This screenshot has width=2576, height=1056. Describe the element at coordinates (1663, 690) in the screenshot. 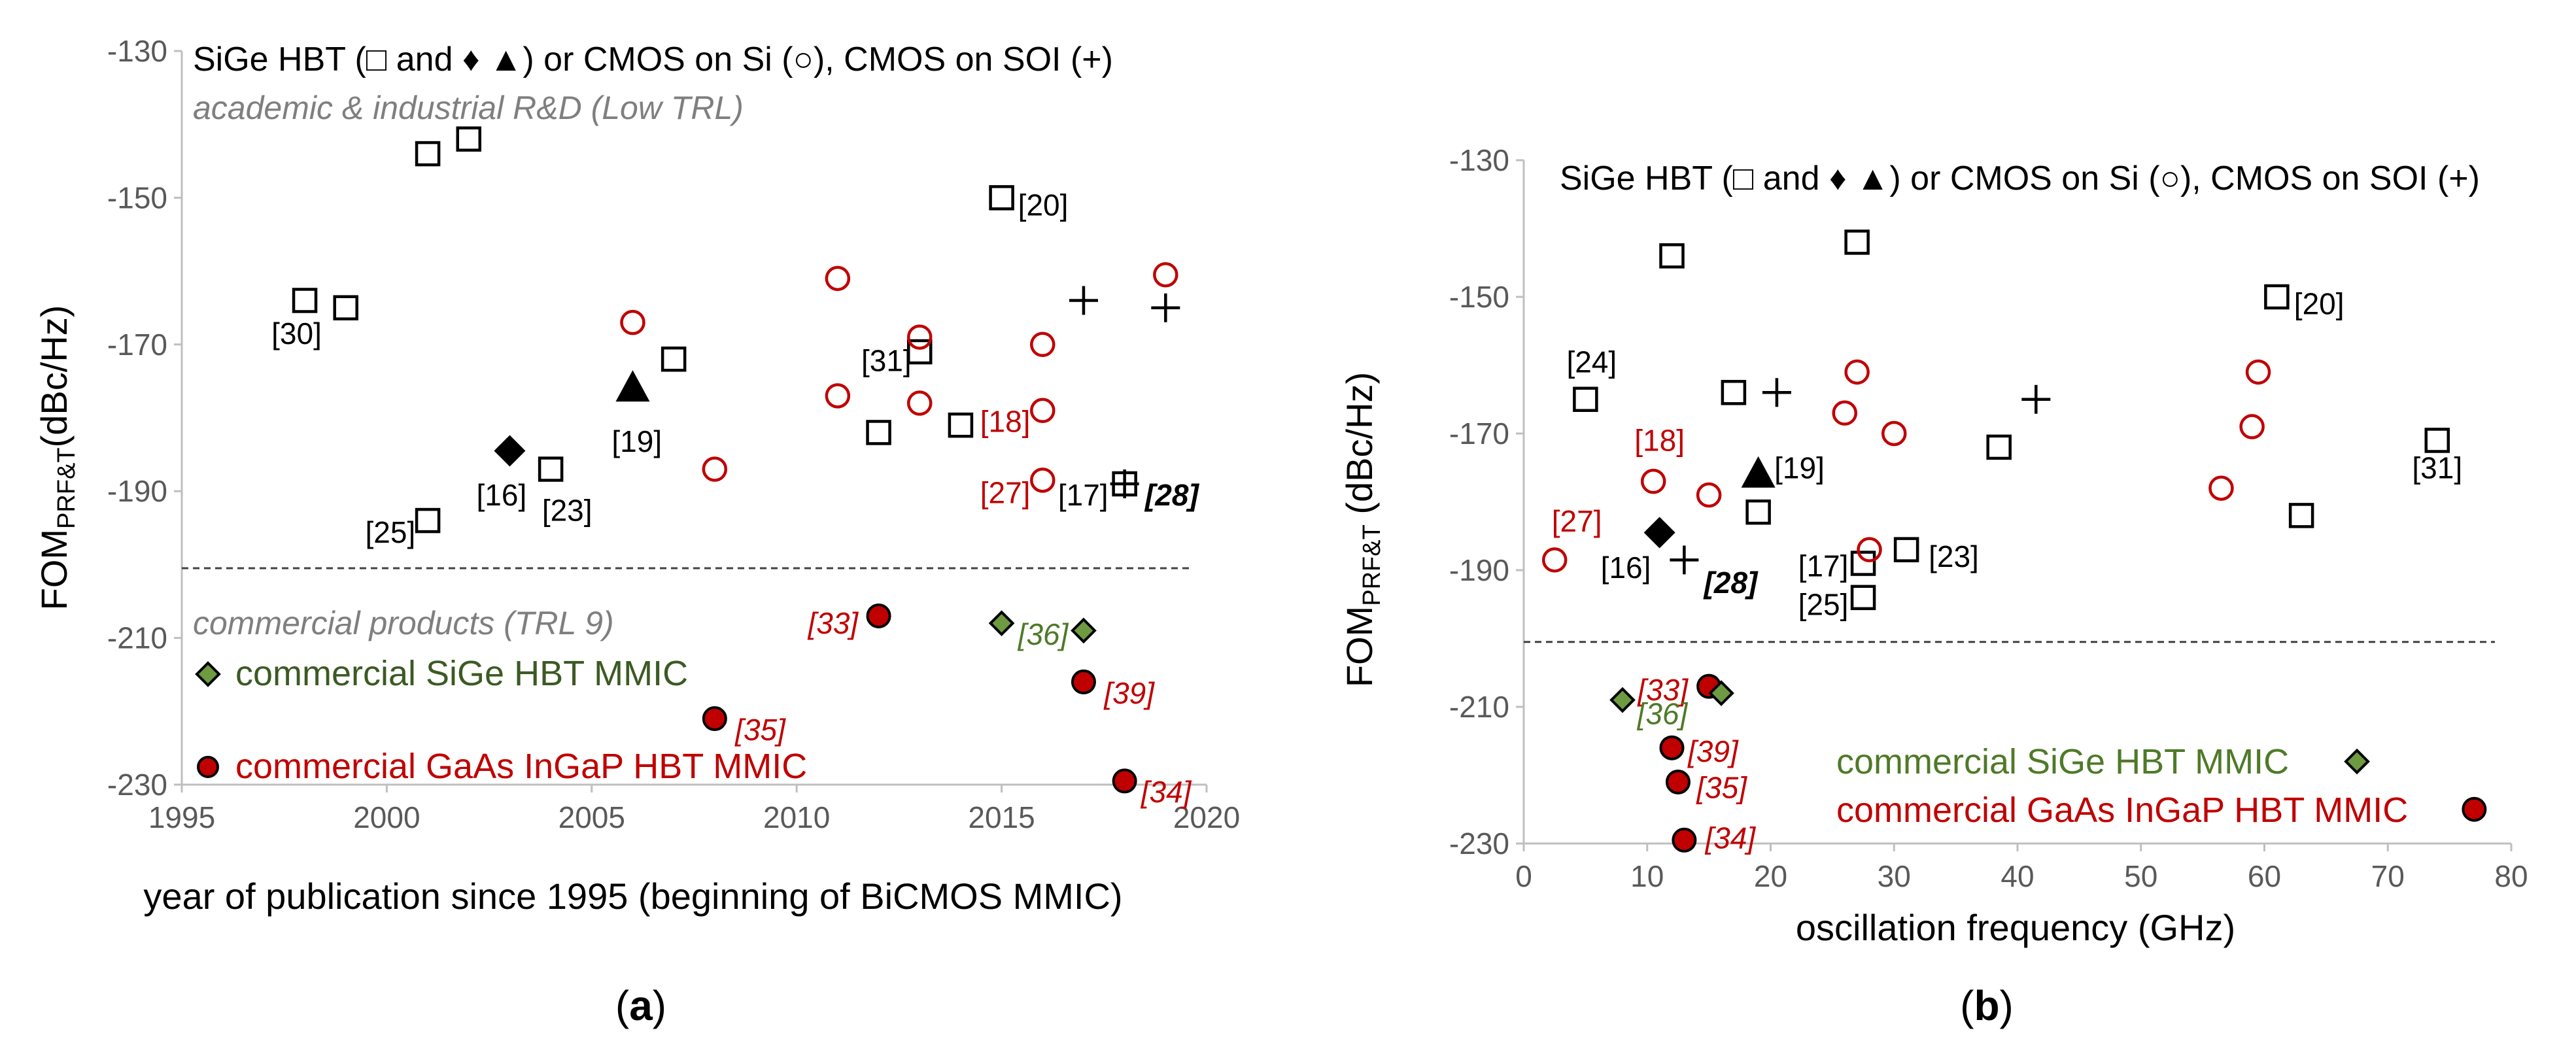

I see `chart-b-ref-label: [33]` at that location.